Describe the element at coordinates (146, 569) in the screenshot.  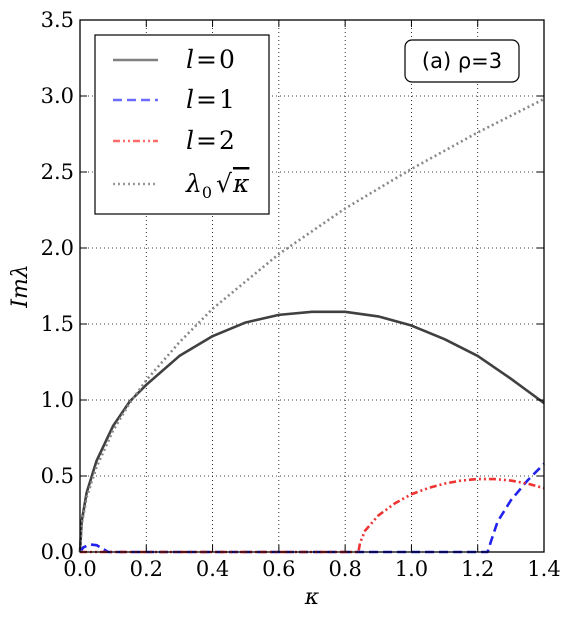
I see `x-tick-label: 0.2` at that location.